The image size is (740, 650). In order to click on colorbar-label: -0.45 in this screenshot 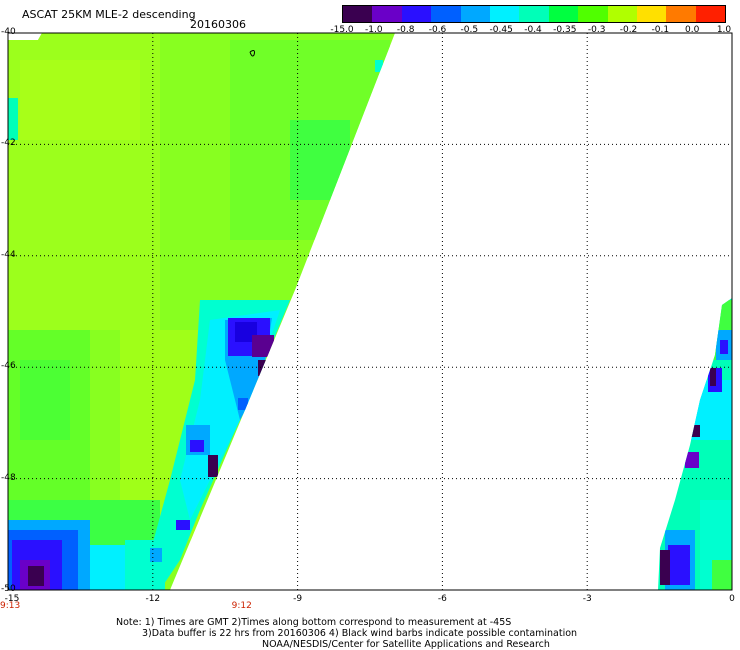, I will do `click(501, 30)`.